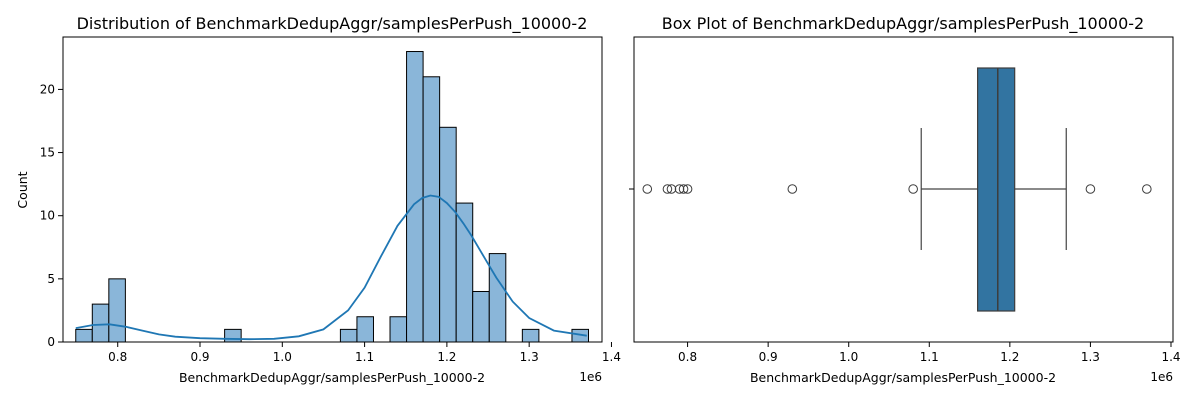 The image size is (1200, 400). I want to click on boxplot-x-tick-label: 0.8, so click(687, 357).